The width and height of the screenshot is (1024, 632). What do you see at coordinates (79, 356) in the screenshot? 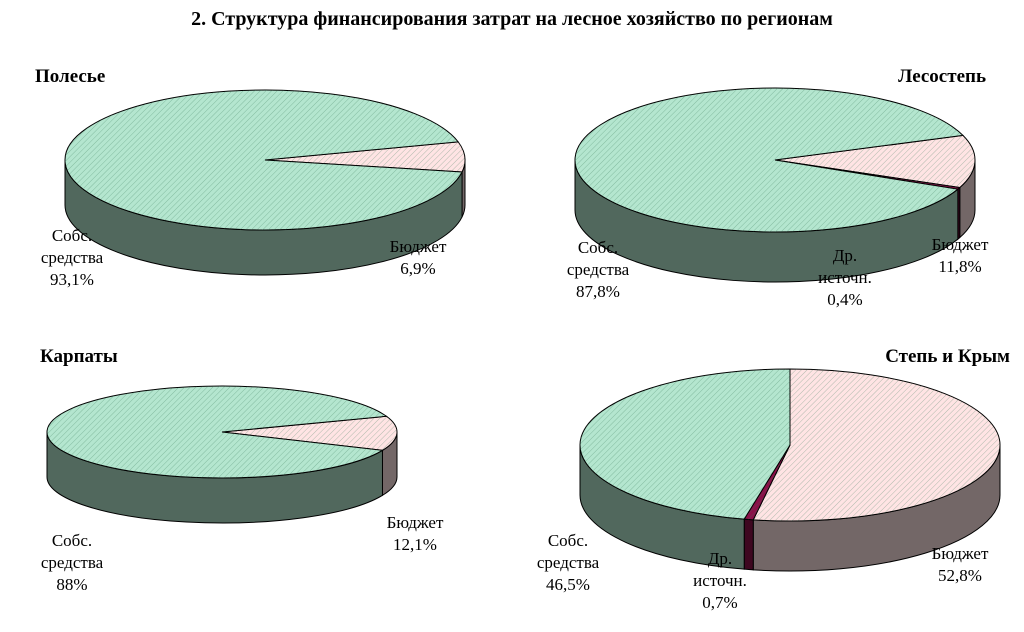
I see `chart-title: Карпаты` at bounding box center [79, 356].